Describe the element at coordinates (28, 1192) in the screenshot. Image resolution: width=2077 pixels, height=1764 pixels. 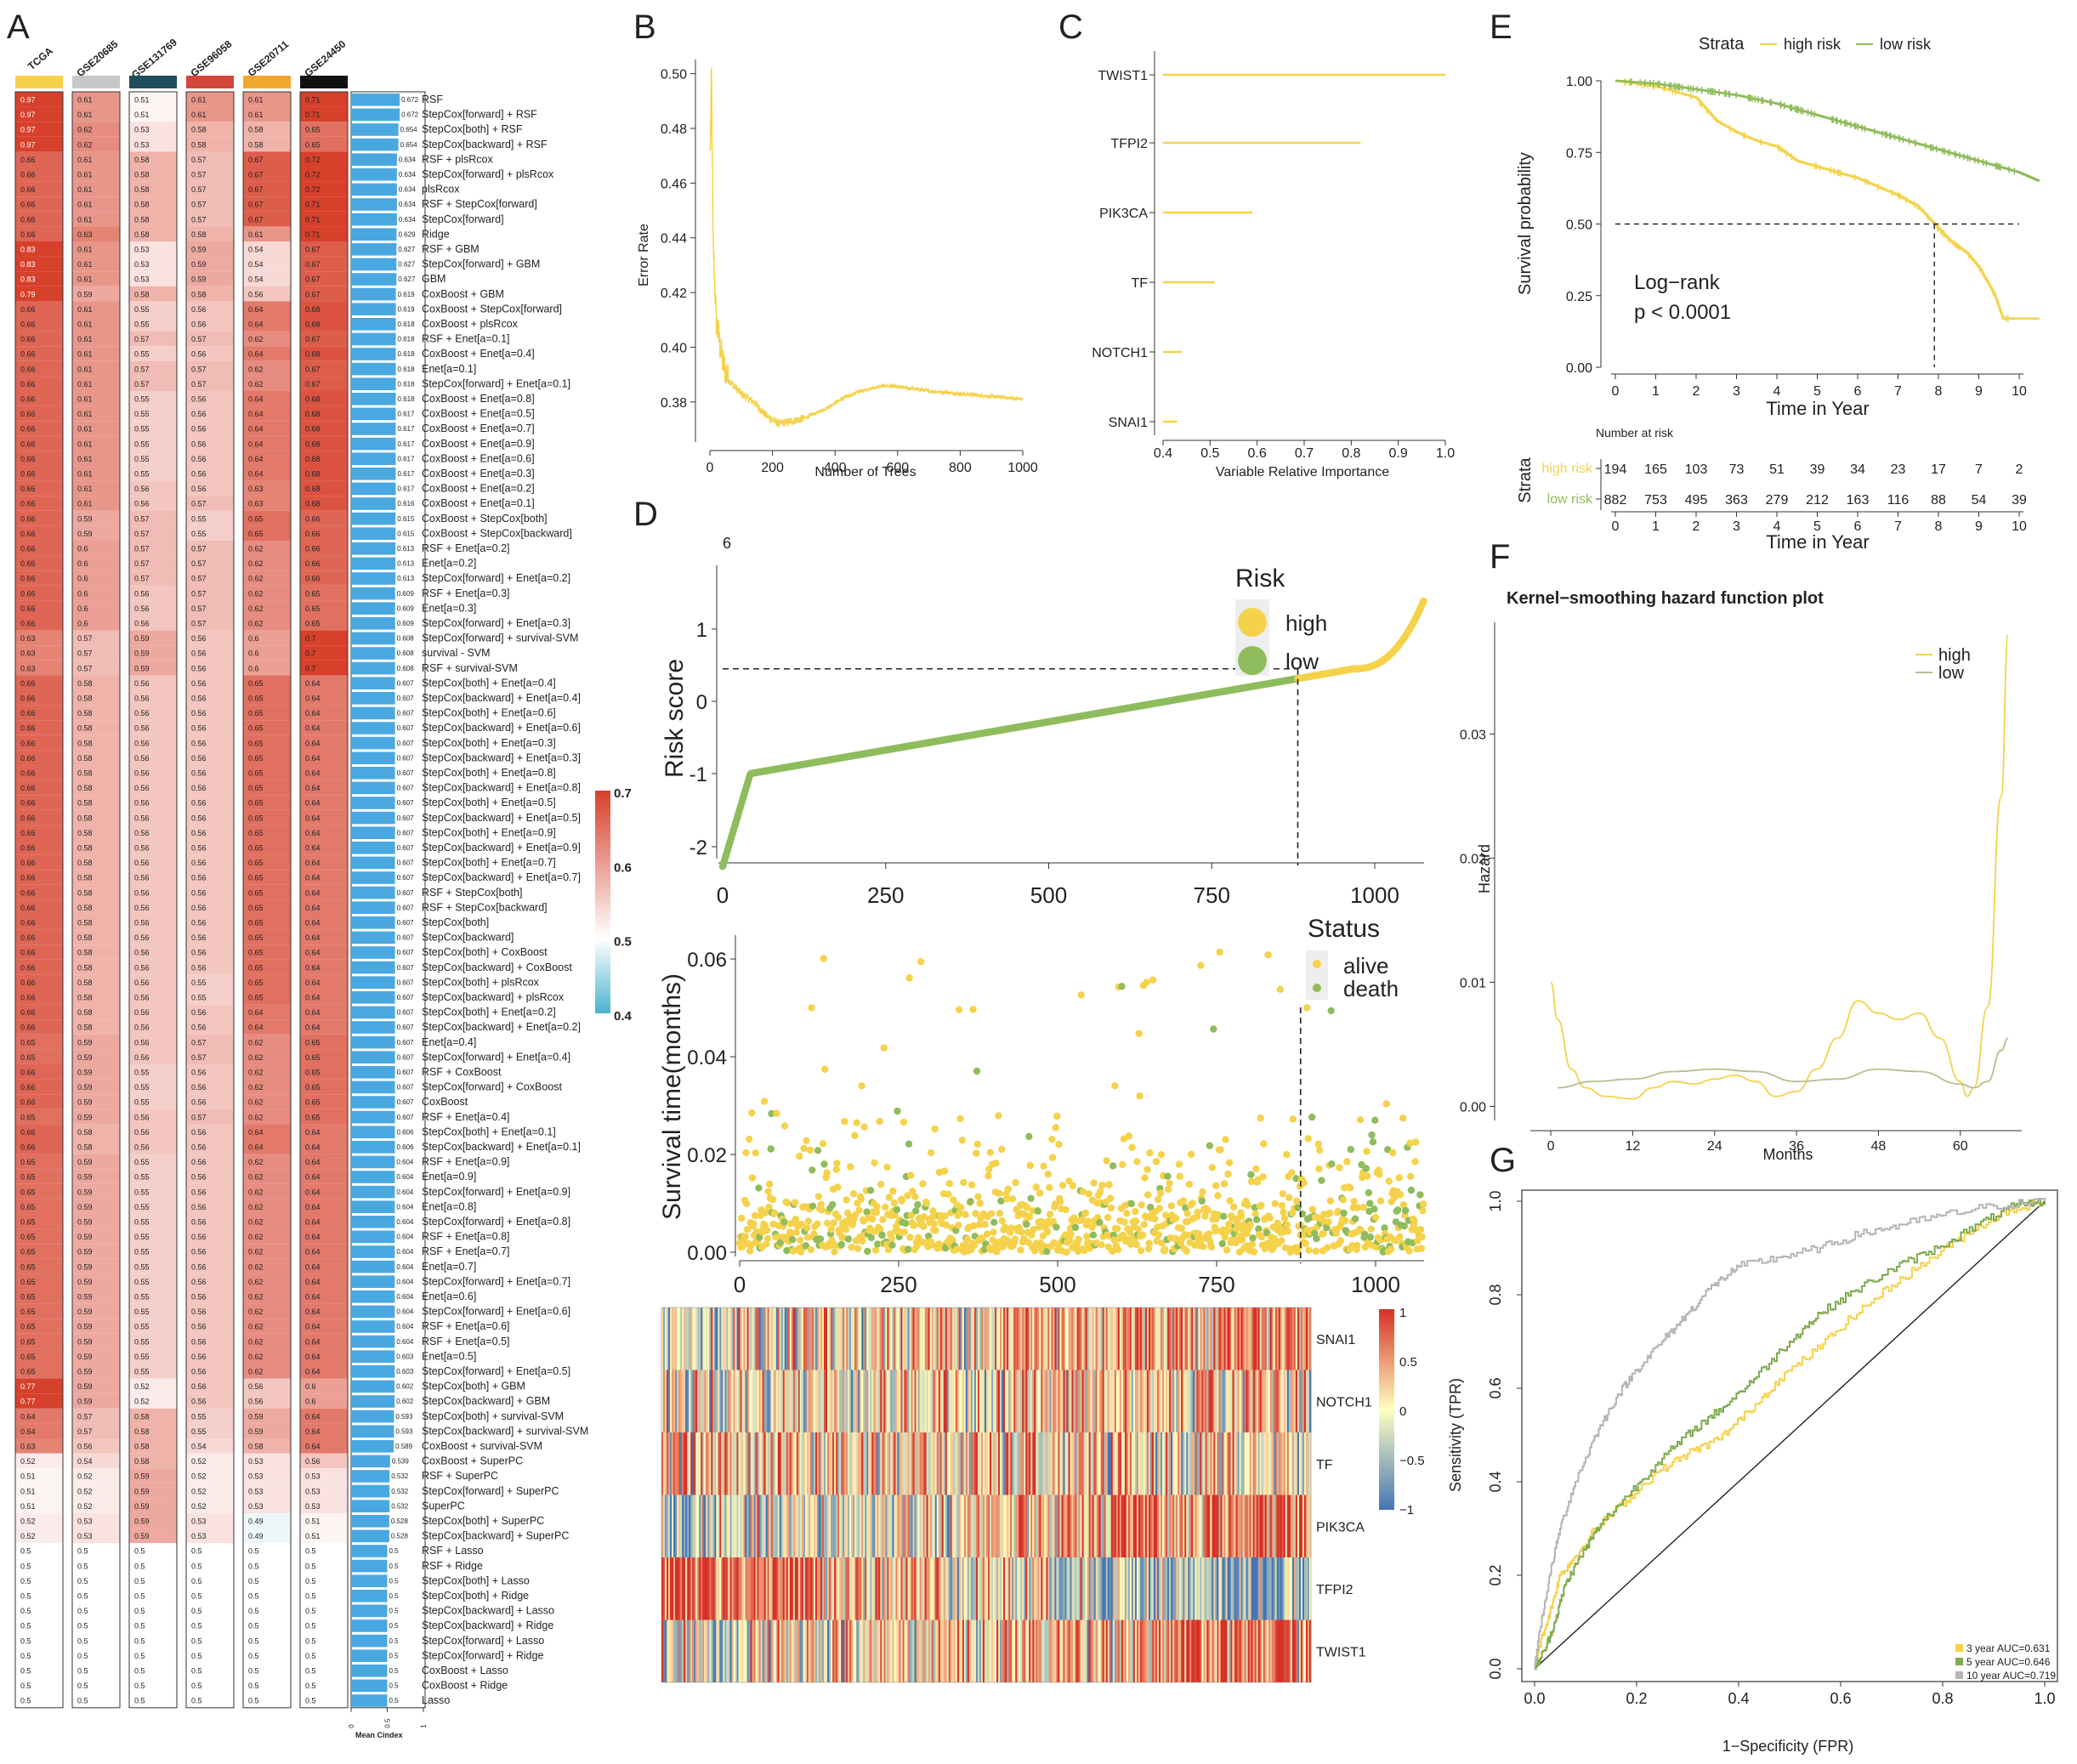
I see `cell-value: 0.65` at that location.